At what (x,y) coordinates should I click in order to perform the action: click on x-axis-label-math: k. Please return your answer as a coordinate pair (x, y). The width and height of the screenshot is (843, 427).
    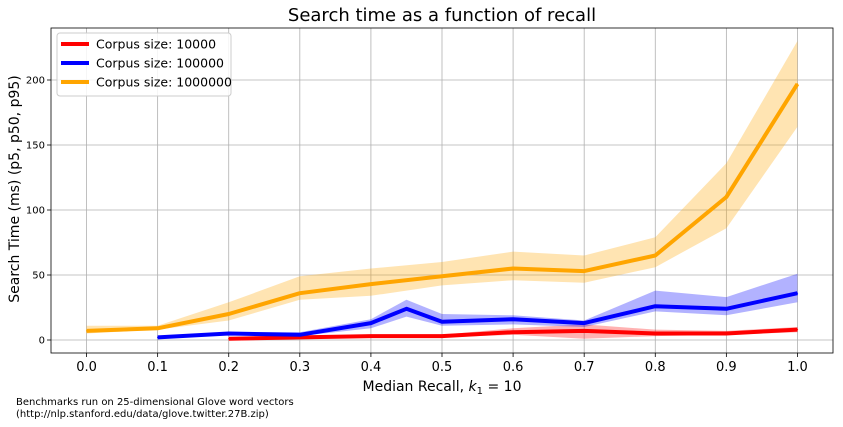
    Looking at the image, I should click on (473, 387).